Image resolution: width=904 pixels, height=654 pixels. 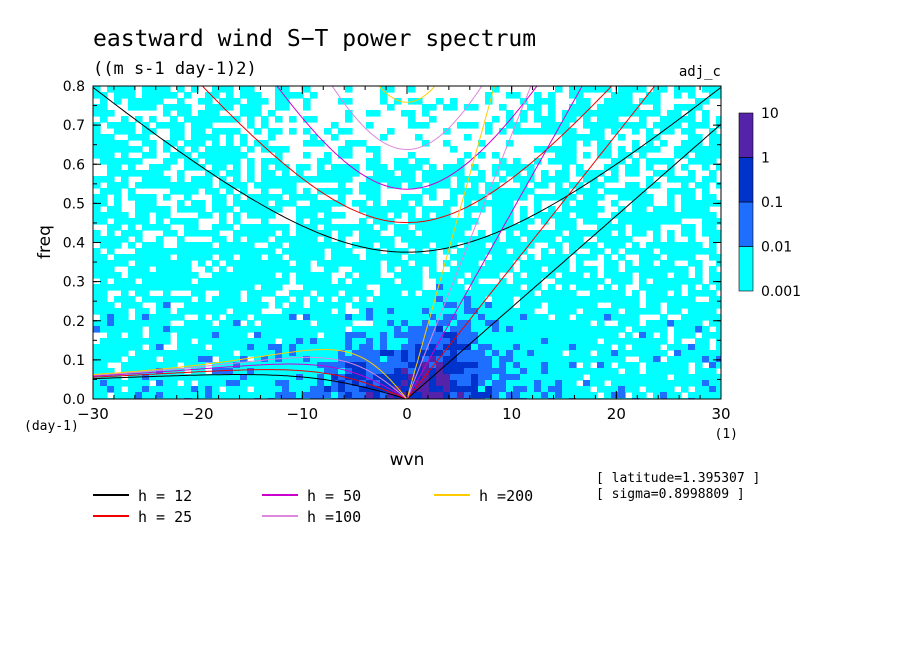 I want to click on curve-rossby-h50, so click(x=250, y=381).